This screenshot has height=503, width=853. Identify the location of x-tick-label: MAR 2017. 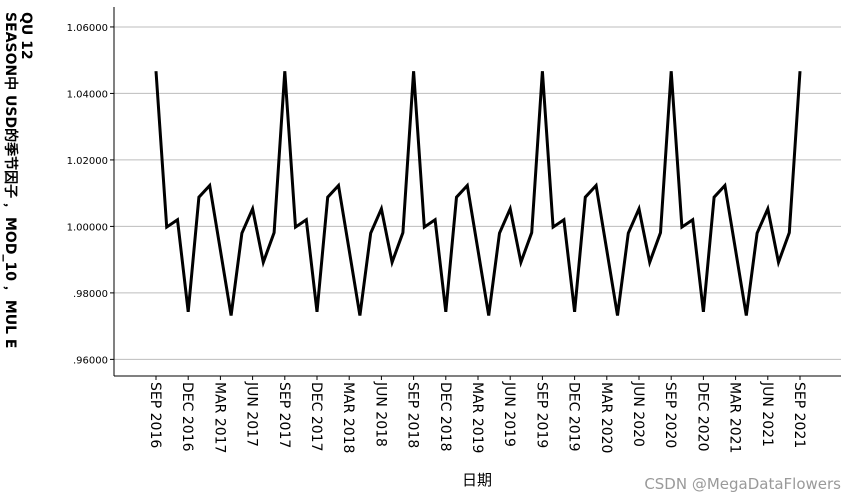
(219, 417).